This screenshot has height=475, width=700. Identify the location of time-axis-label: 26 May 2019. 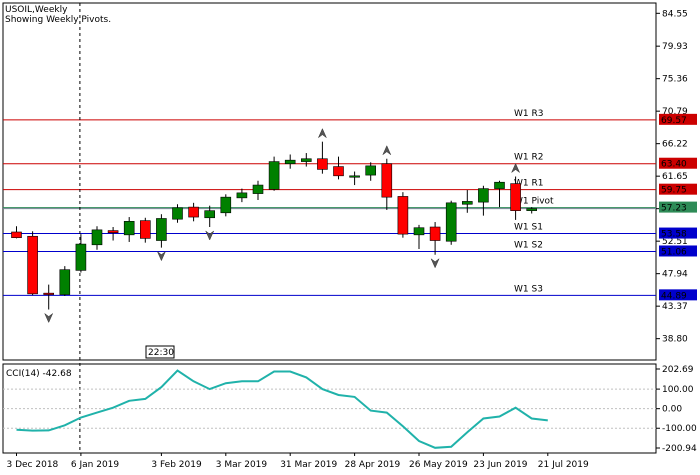
(438, 465).